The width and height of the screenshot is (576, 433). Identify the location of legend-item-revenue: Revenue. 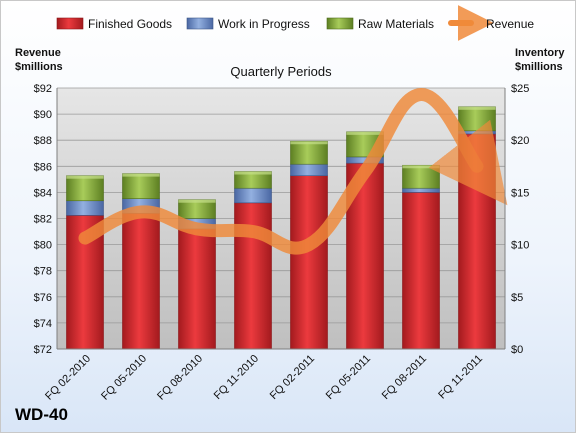
(491, 23).